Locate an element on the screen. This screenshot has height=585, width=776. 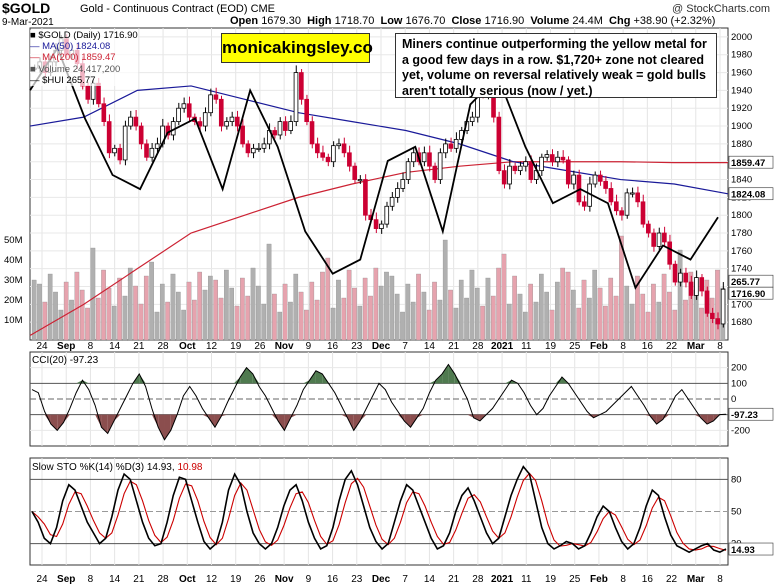
x-tick-label: 14 is located at coordinates (115, 579).